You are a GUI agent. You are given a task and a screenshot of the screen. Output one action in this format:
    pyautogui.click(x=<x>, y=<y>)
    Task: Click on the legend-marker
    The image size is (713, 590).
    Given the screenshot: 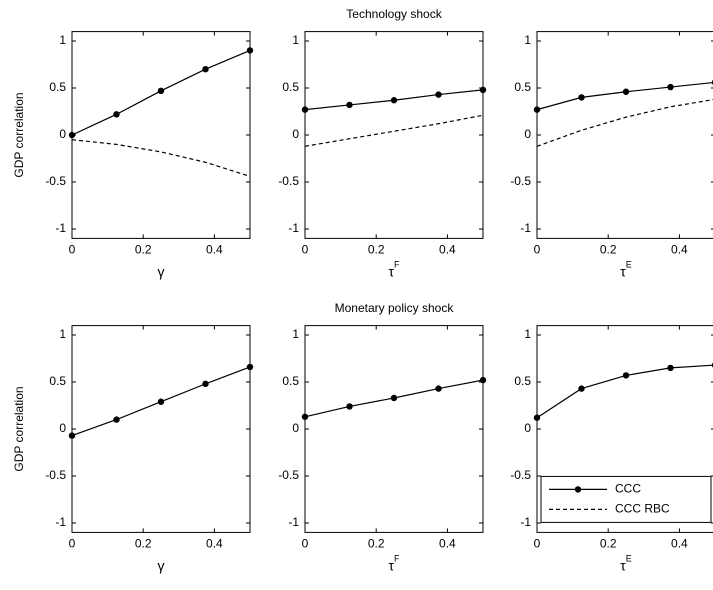 What is the action you would take?
    pyautogui.click(x=578, y=489)
    